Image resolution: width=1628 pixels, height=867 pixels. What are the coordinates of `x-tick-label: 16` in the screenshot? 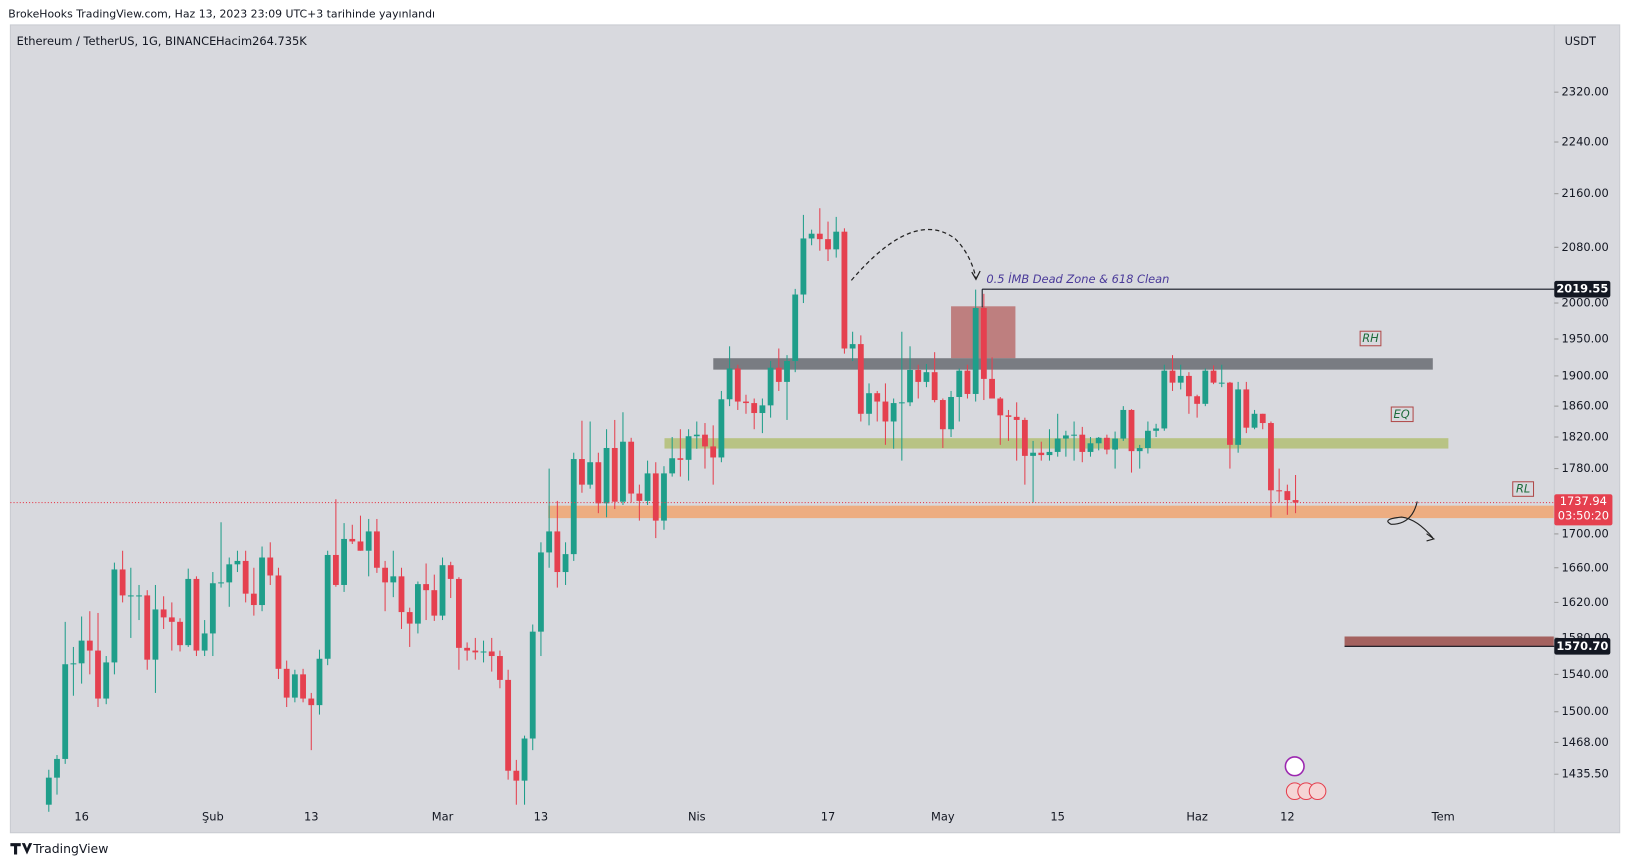 It's located at (81, 817).